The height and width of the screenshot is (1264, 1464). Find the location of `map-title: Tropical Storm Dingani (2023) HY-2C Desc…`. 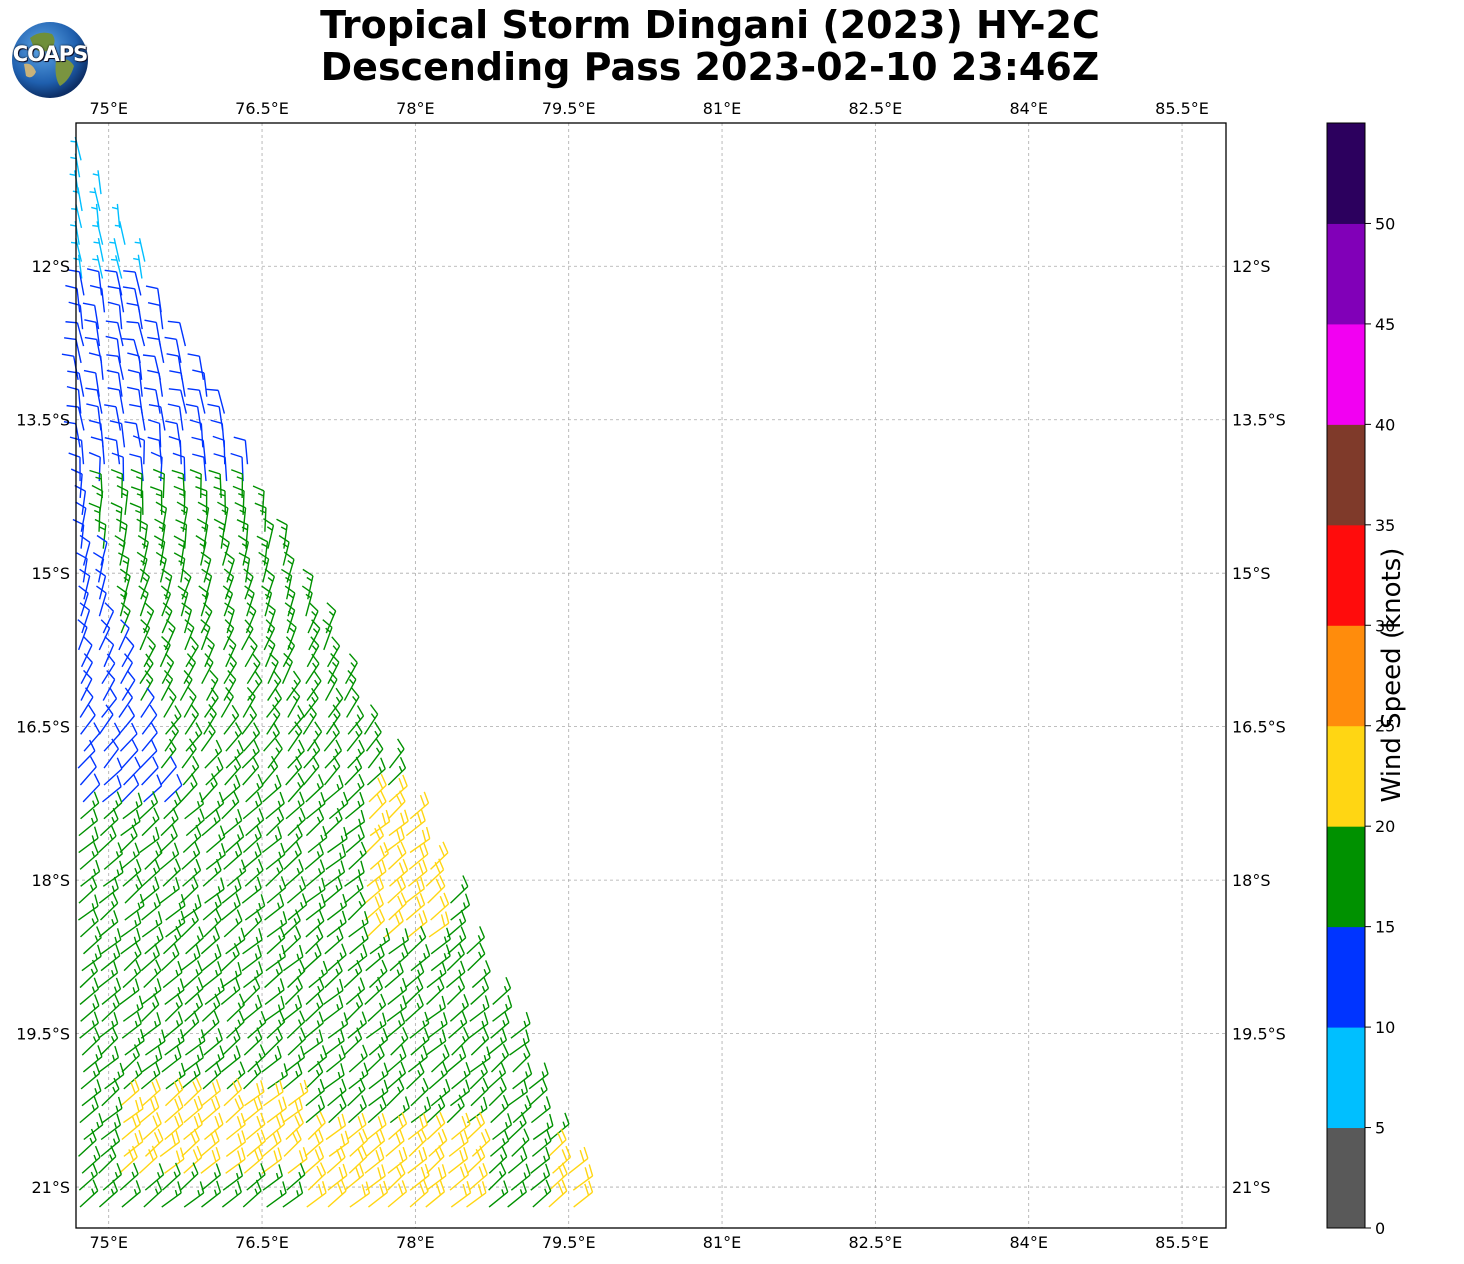

map-title: Tropical Storm Dingani (2023) HY-2C Desc… is located at coordinates (710, 46).